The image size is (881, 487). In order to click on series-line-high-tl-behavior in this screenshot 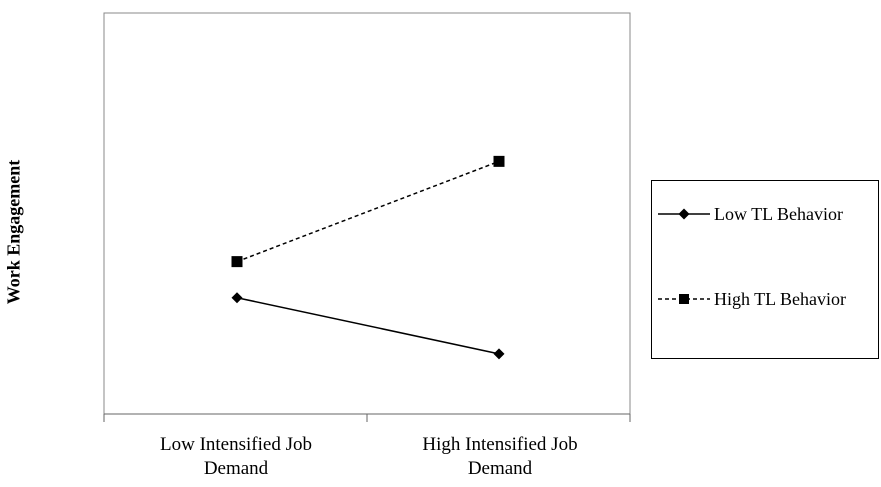, I will do `click(368, 211)`.